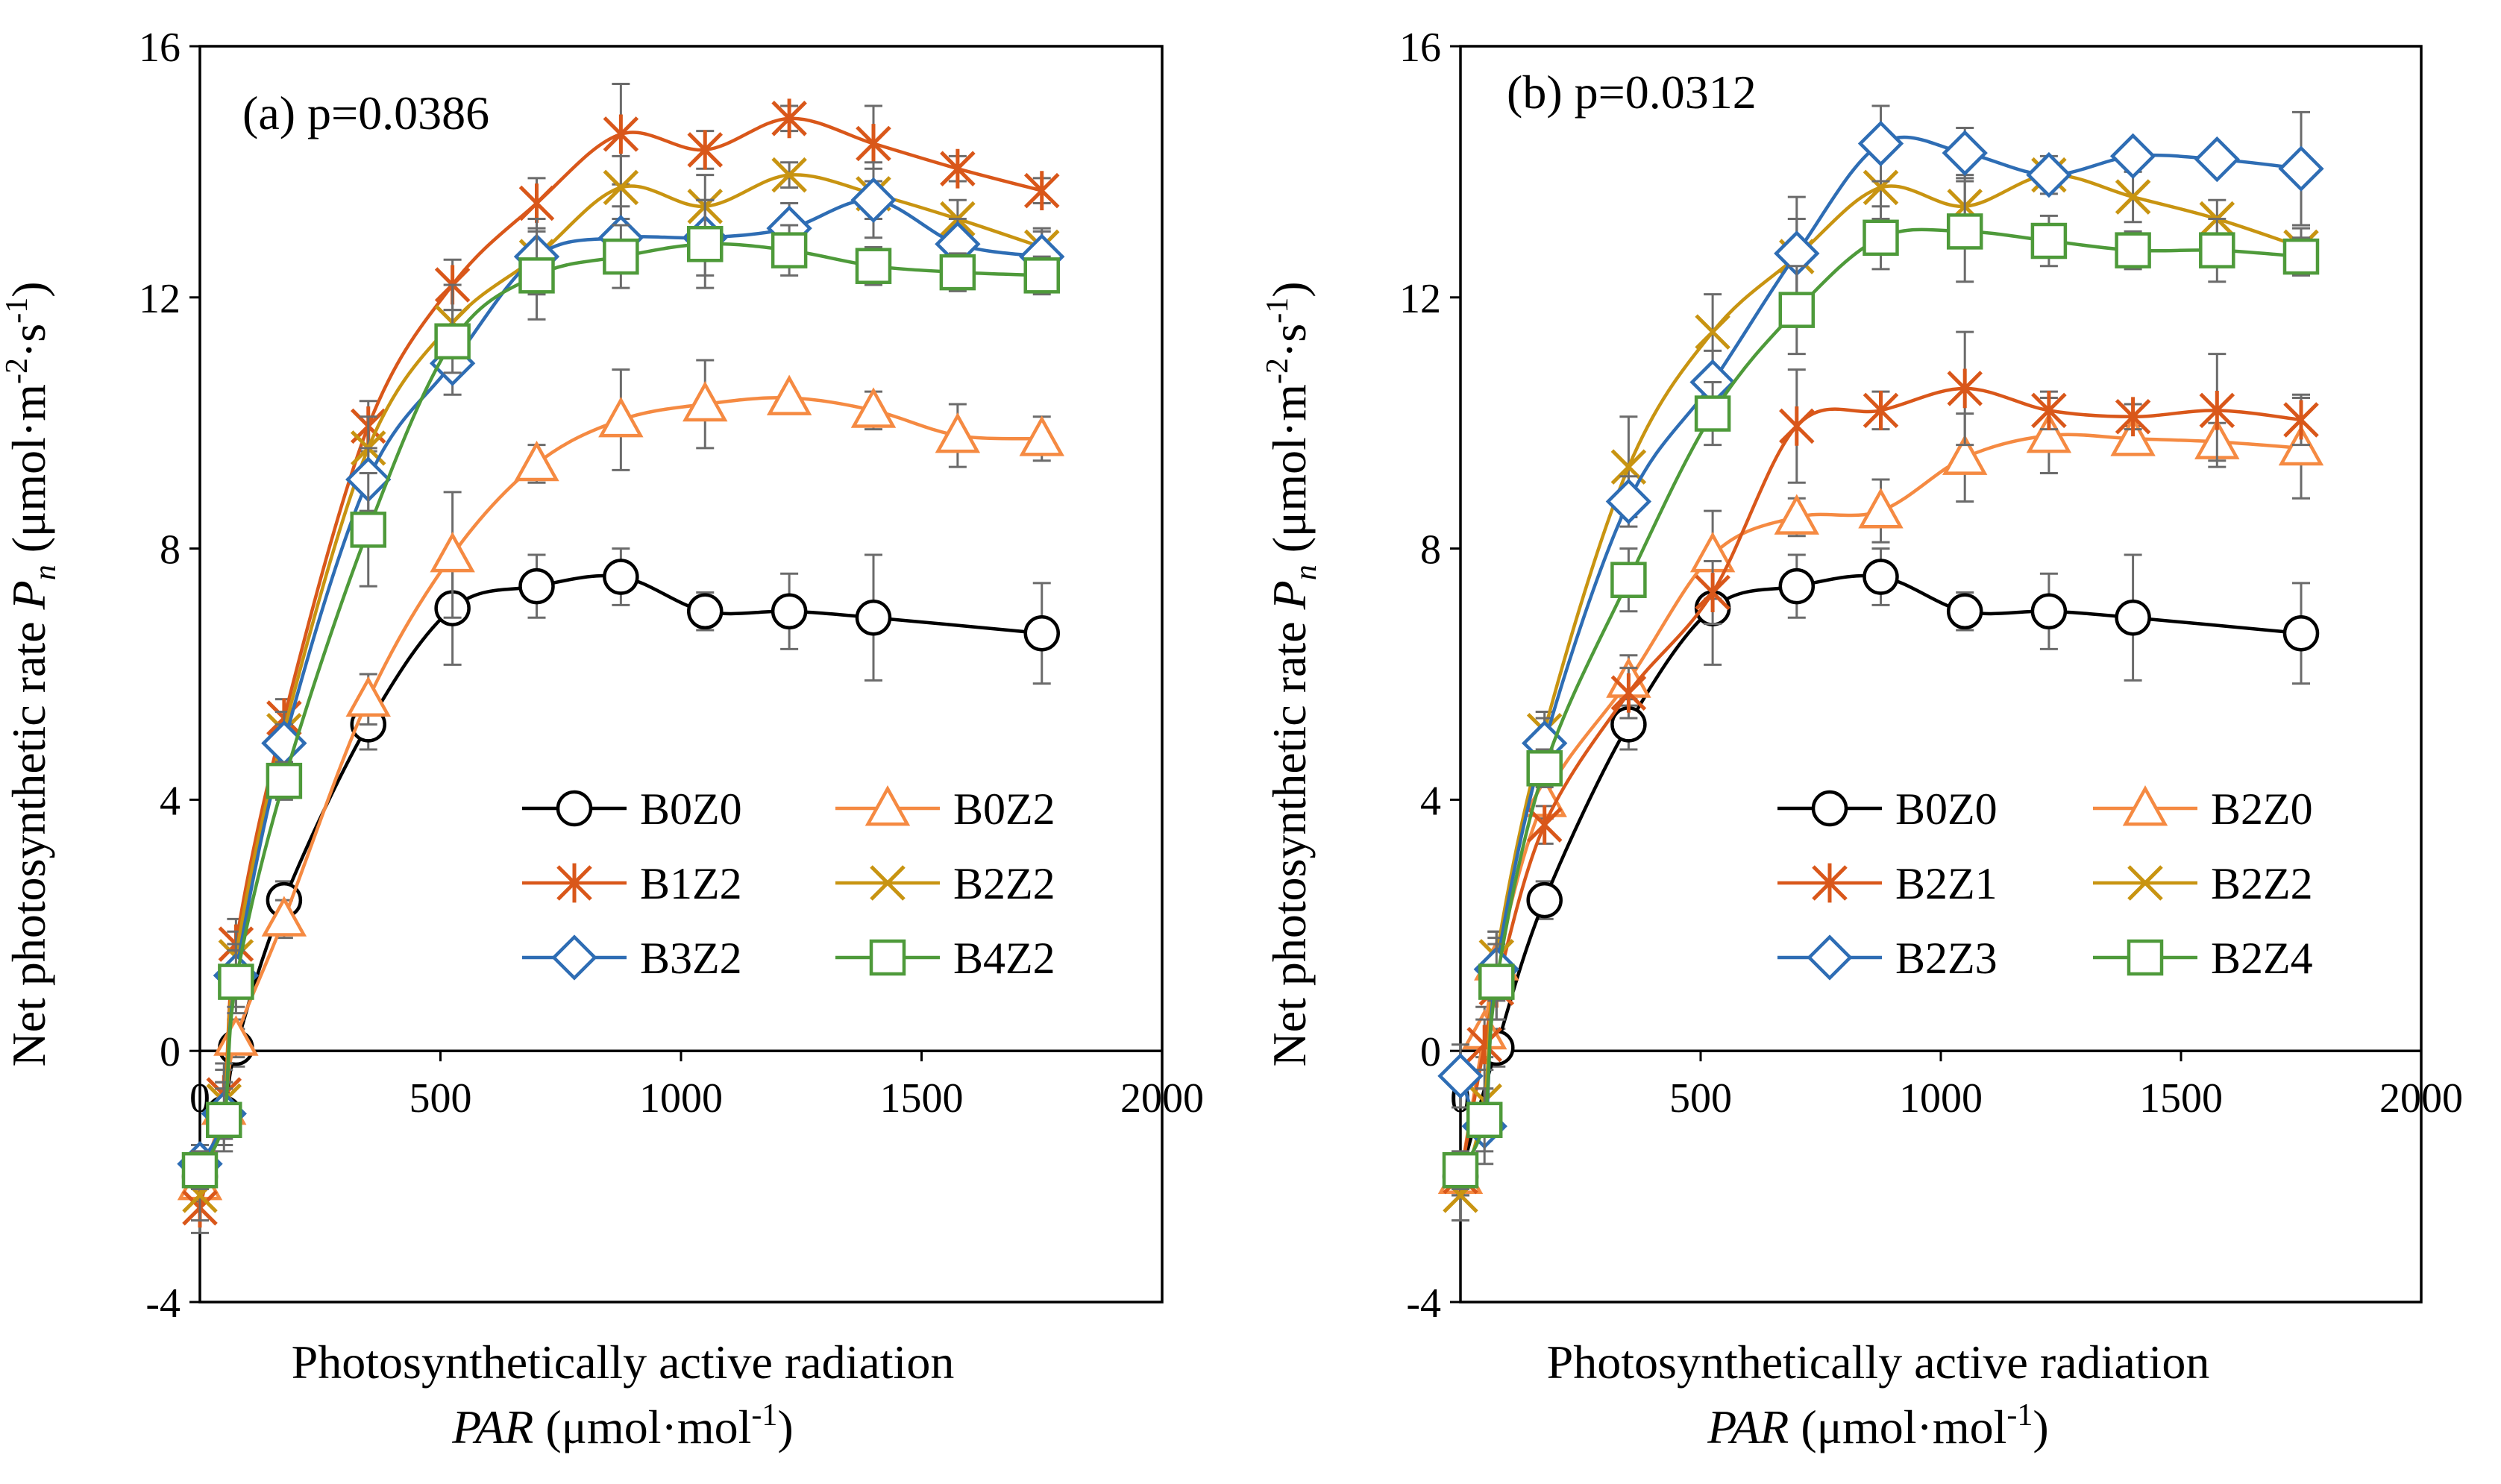  Describe the element at coordinates (1888, 958) in the screenshot. I see `legend-item-B2Z3: B2Z3` at that location.